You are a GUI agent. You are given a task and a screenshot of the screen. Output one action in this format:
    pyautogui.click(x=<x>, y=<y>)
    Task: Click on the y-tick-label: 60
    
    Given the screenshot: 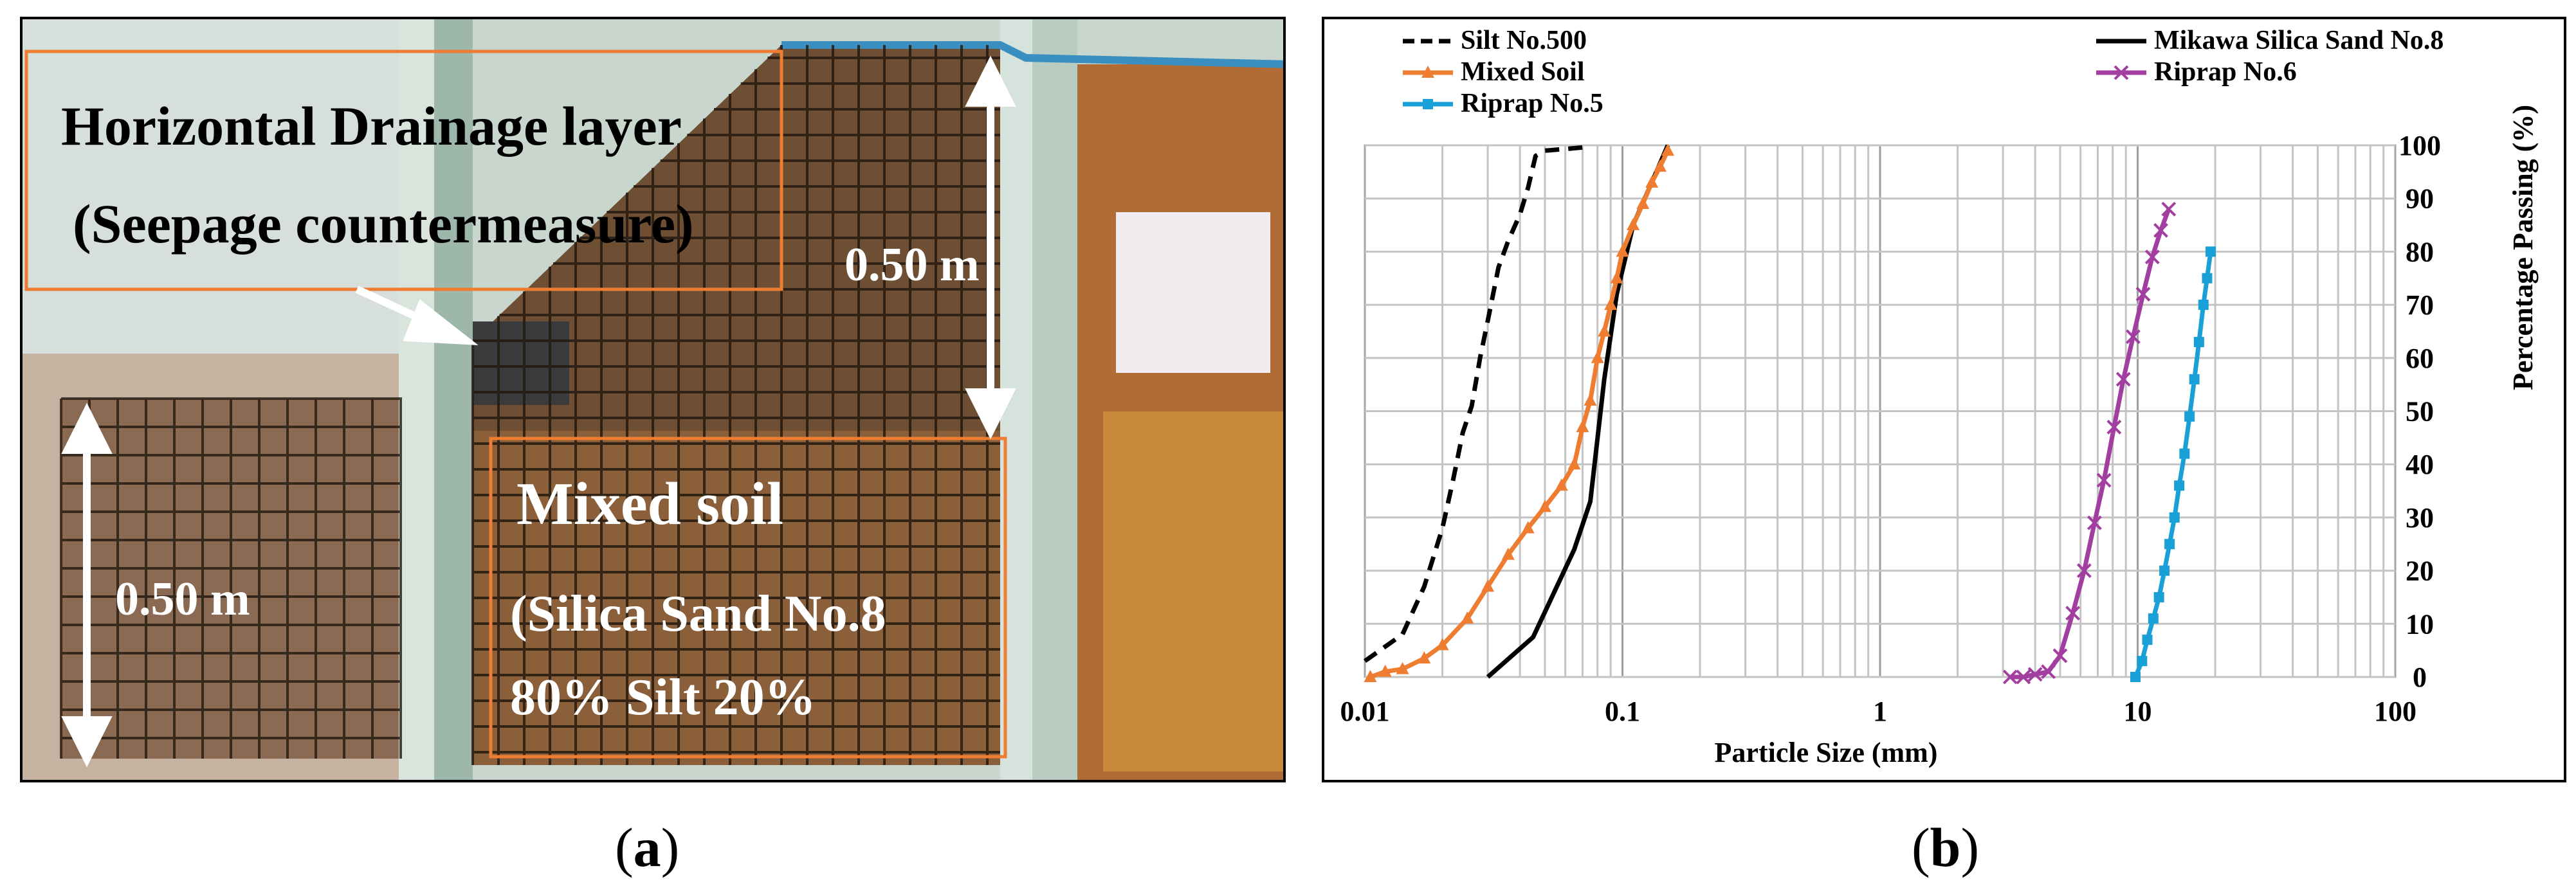 What is the action you would take?
    pyautogui.click(x=2420, y=359)
    